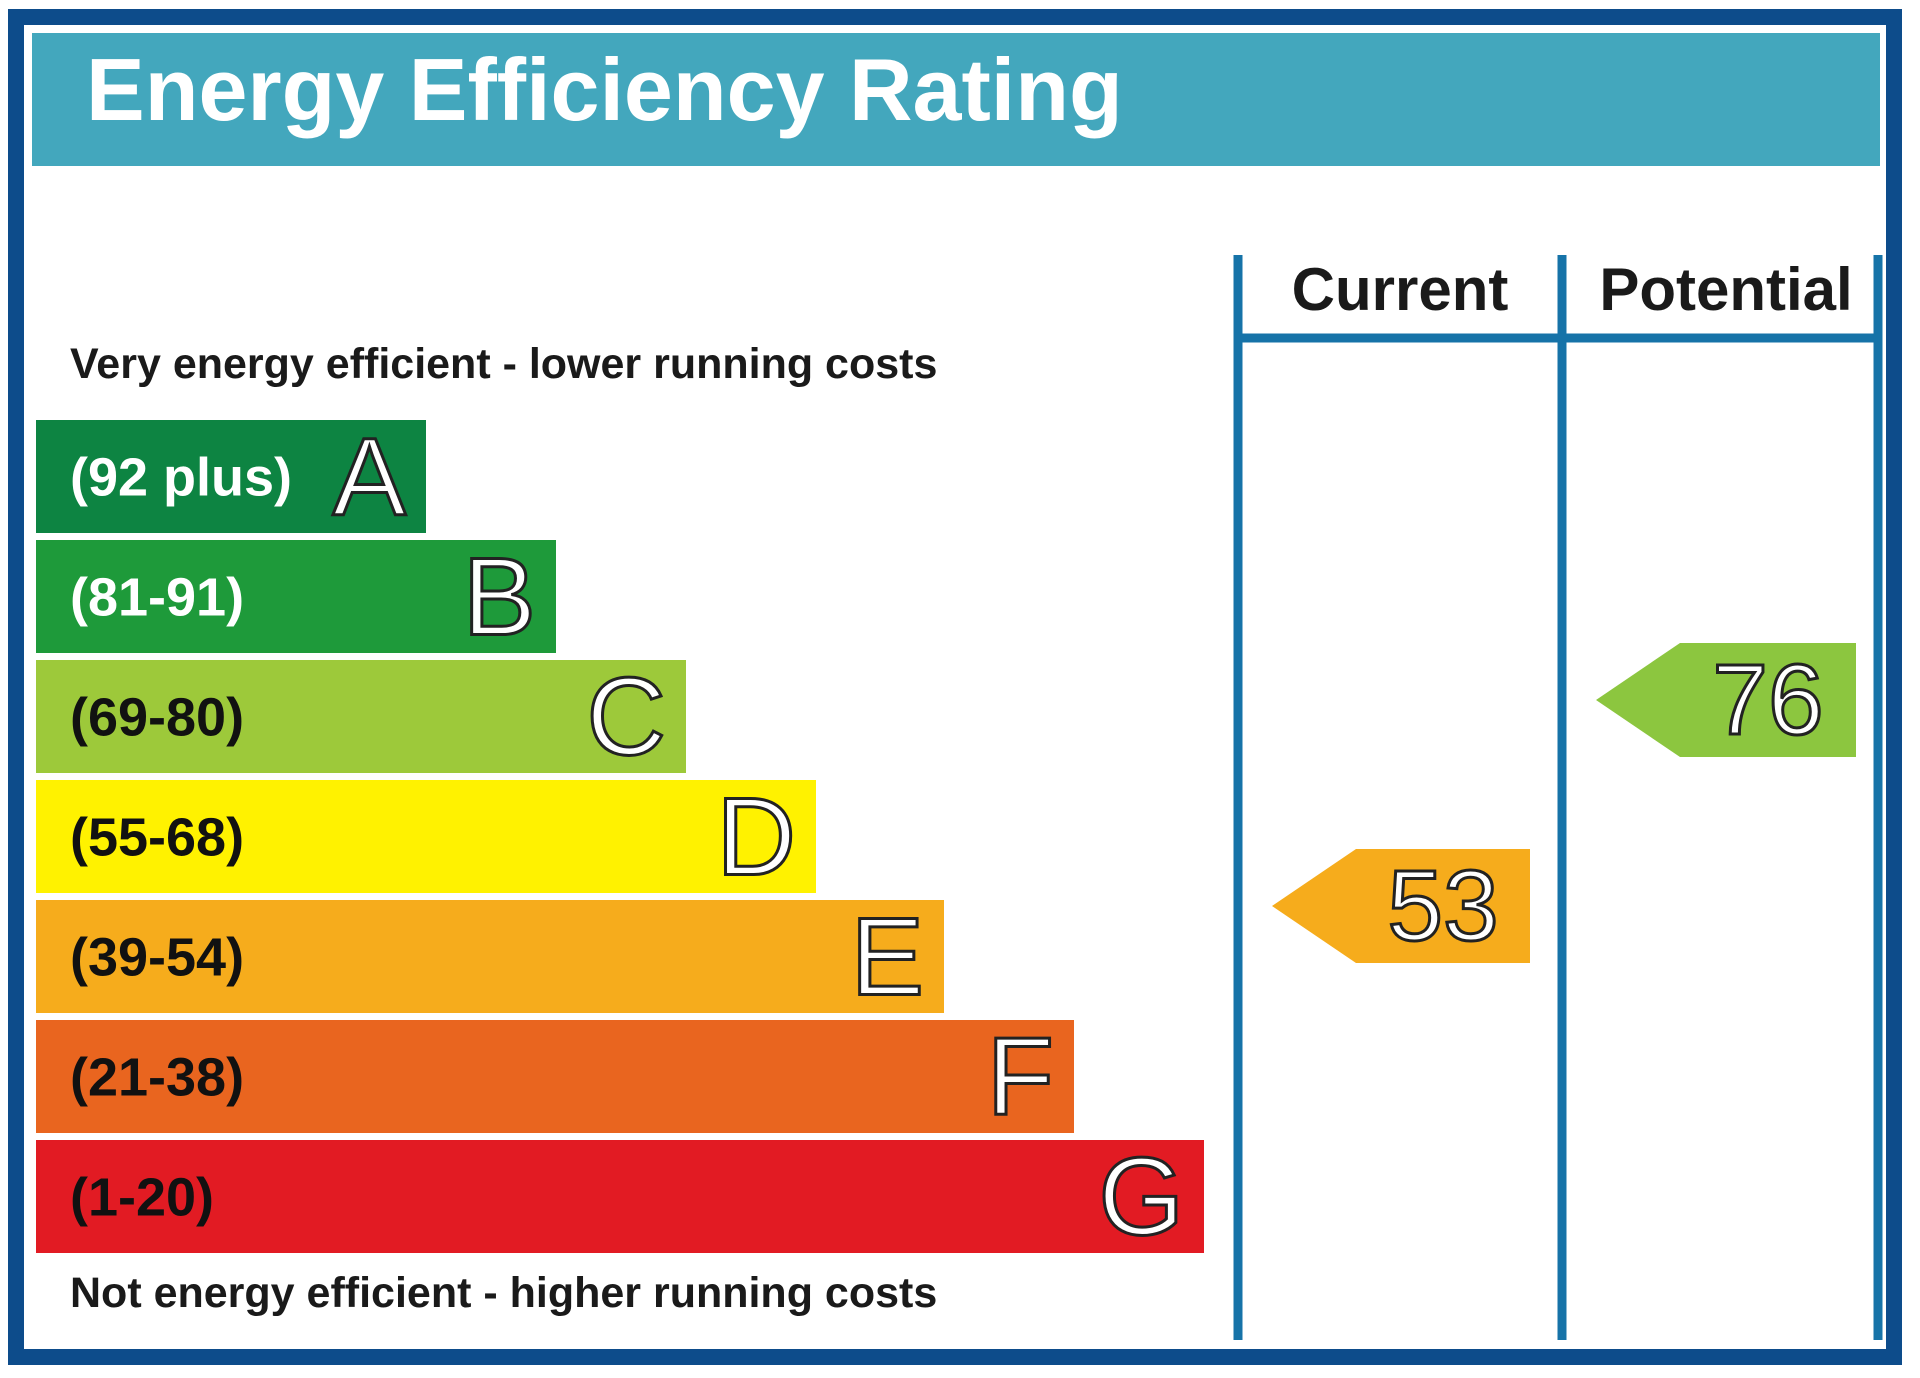 The width and height of the screenshot is (1920, 1378). Describe the element at coordinates (499, 597) in the screenshot. I see `band-letter-b: B` at that location.